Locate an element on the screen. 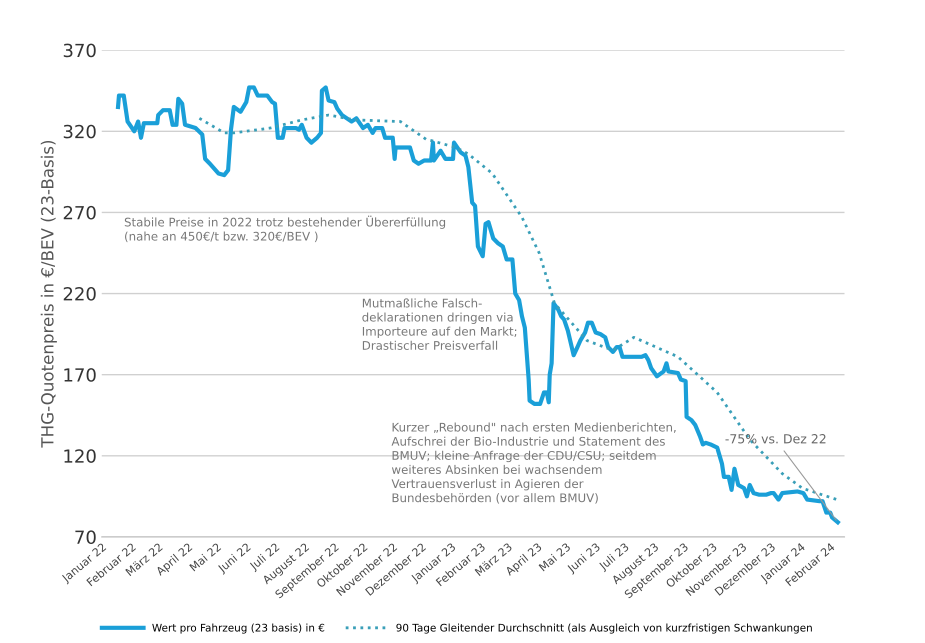 The height and width of the screenshot is (643, 925). annotation: Stabile Preise in 2022 trotz bestehender Übererfüllung (nahe an 450€/t bzw. 320€/BEV ) is located at coordinates (285, 229).